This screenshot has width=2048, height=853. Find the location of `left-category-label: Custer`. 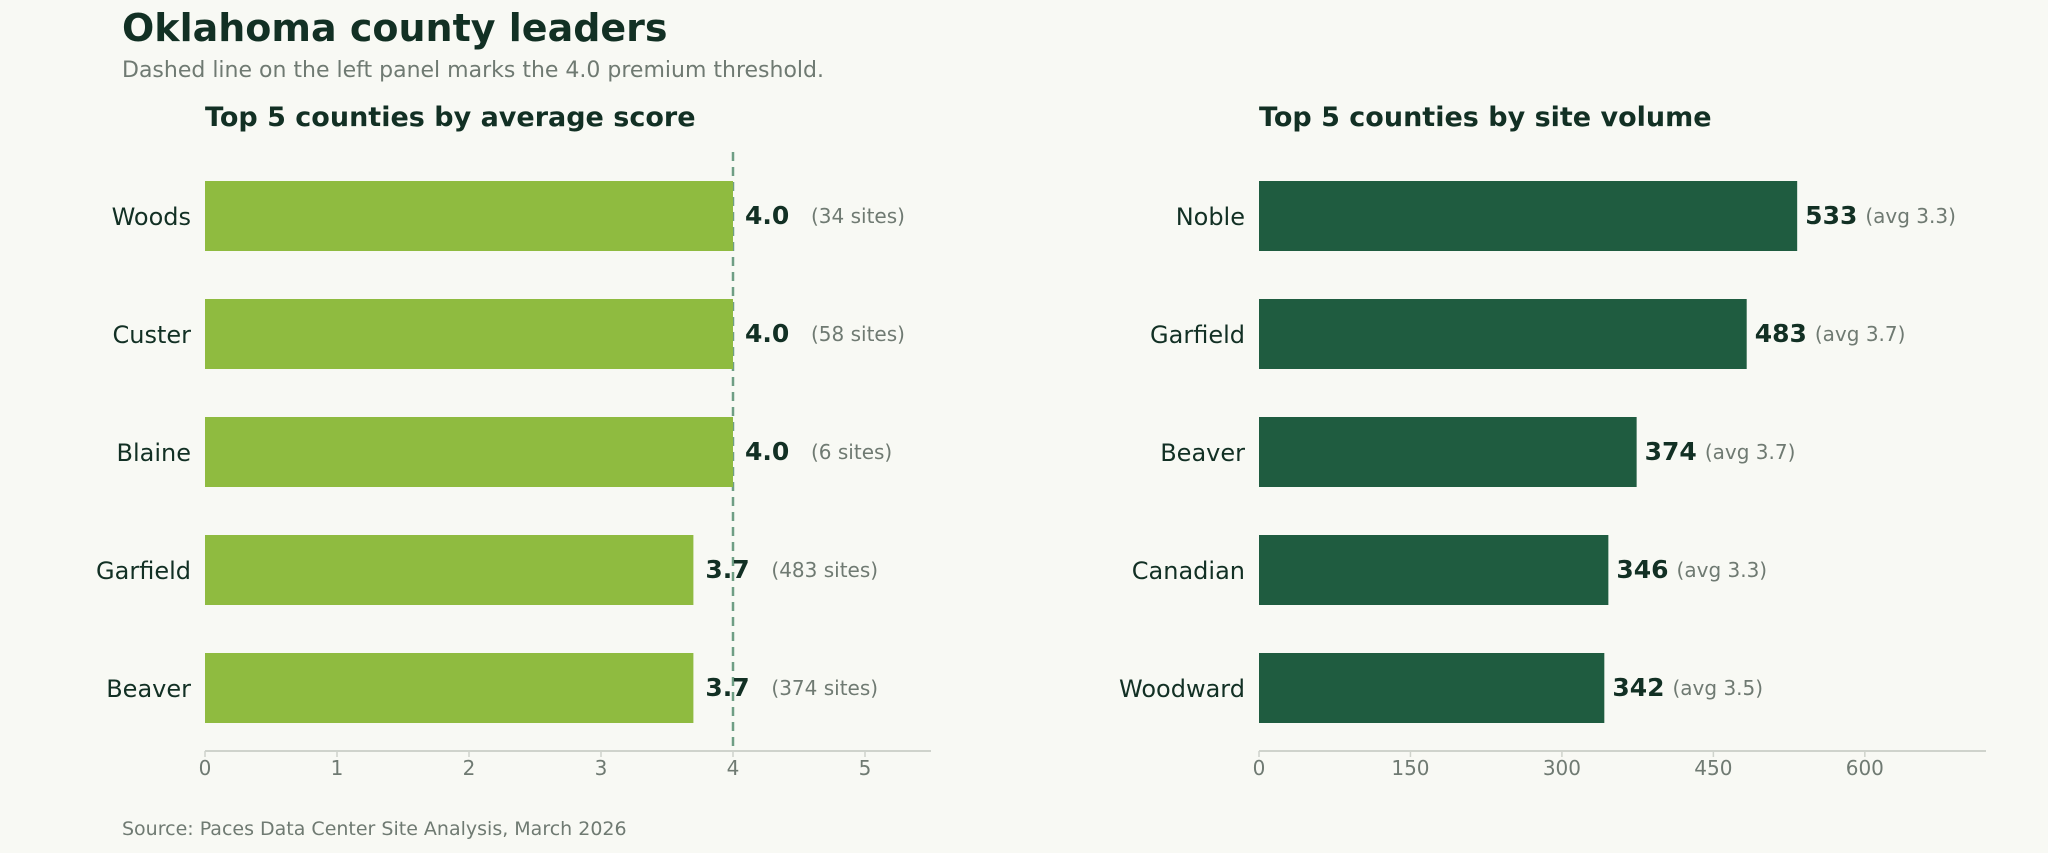

left-category-label: Custer is located at coordinates (151, 335).